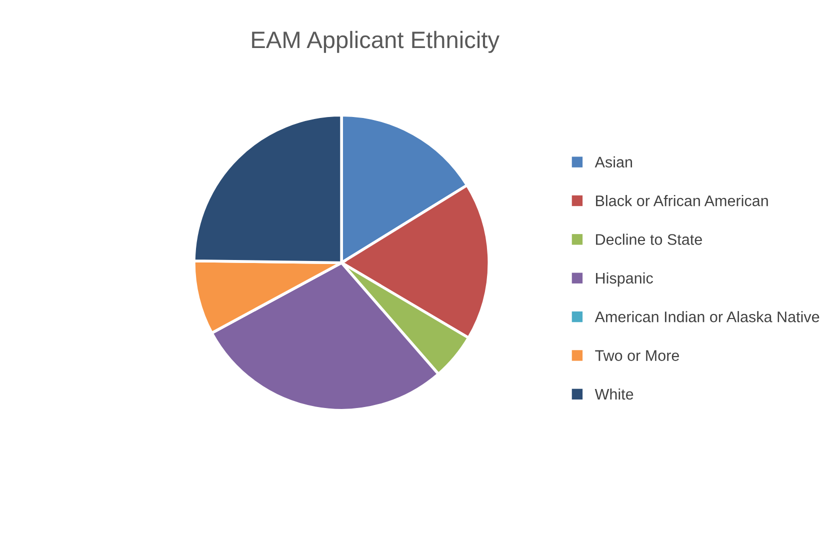  What do you see at coordinates (707, 316) in the screenshot?
I see `legend-label: American Indian or Alaska Native` at bounding box center [707, 316].